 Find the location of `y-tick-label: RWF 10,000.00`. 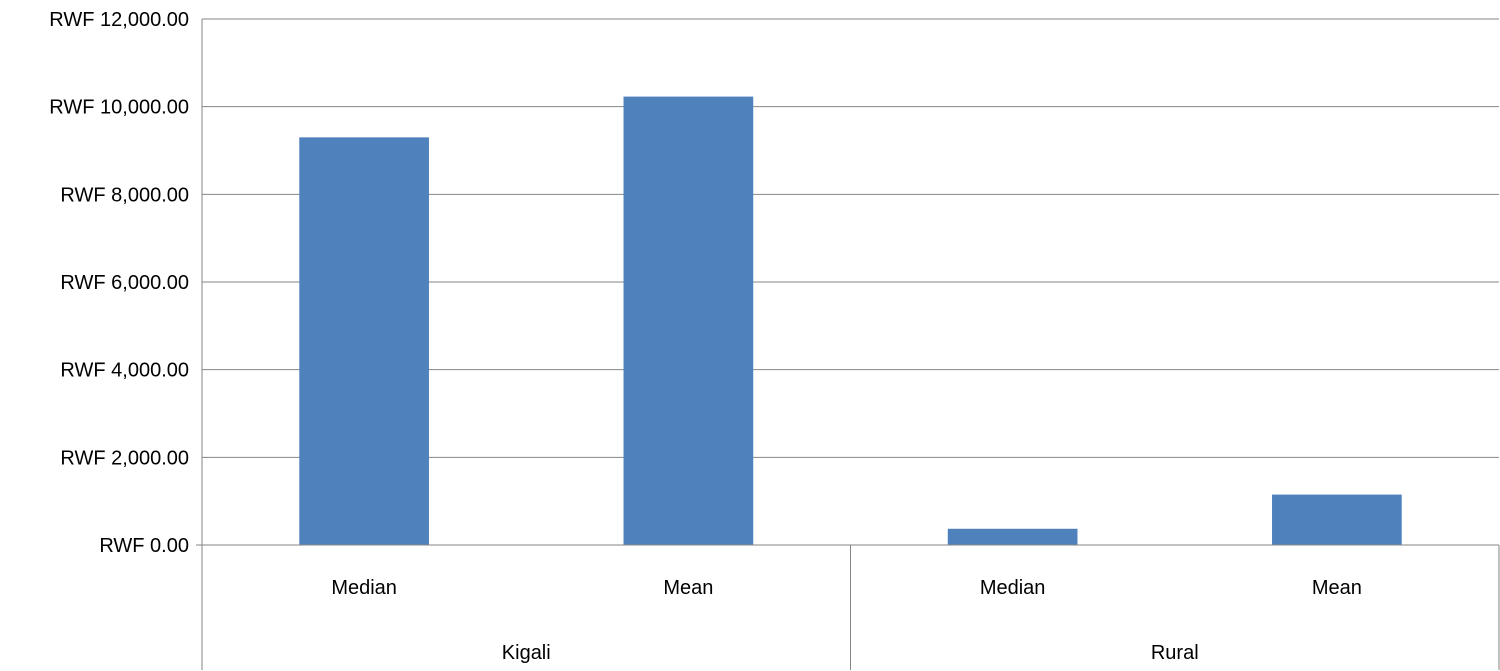

y-tick-label: RWF 10,000.00 is located at coordinates (119, 108).